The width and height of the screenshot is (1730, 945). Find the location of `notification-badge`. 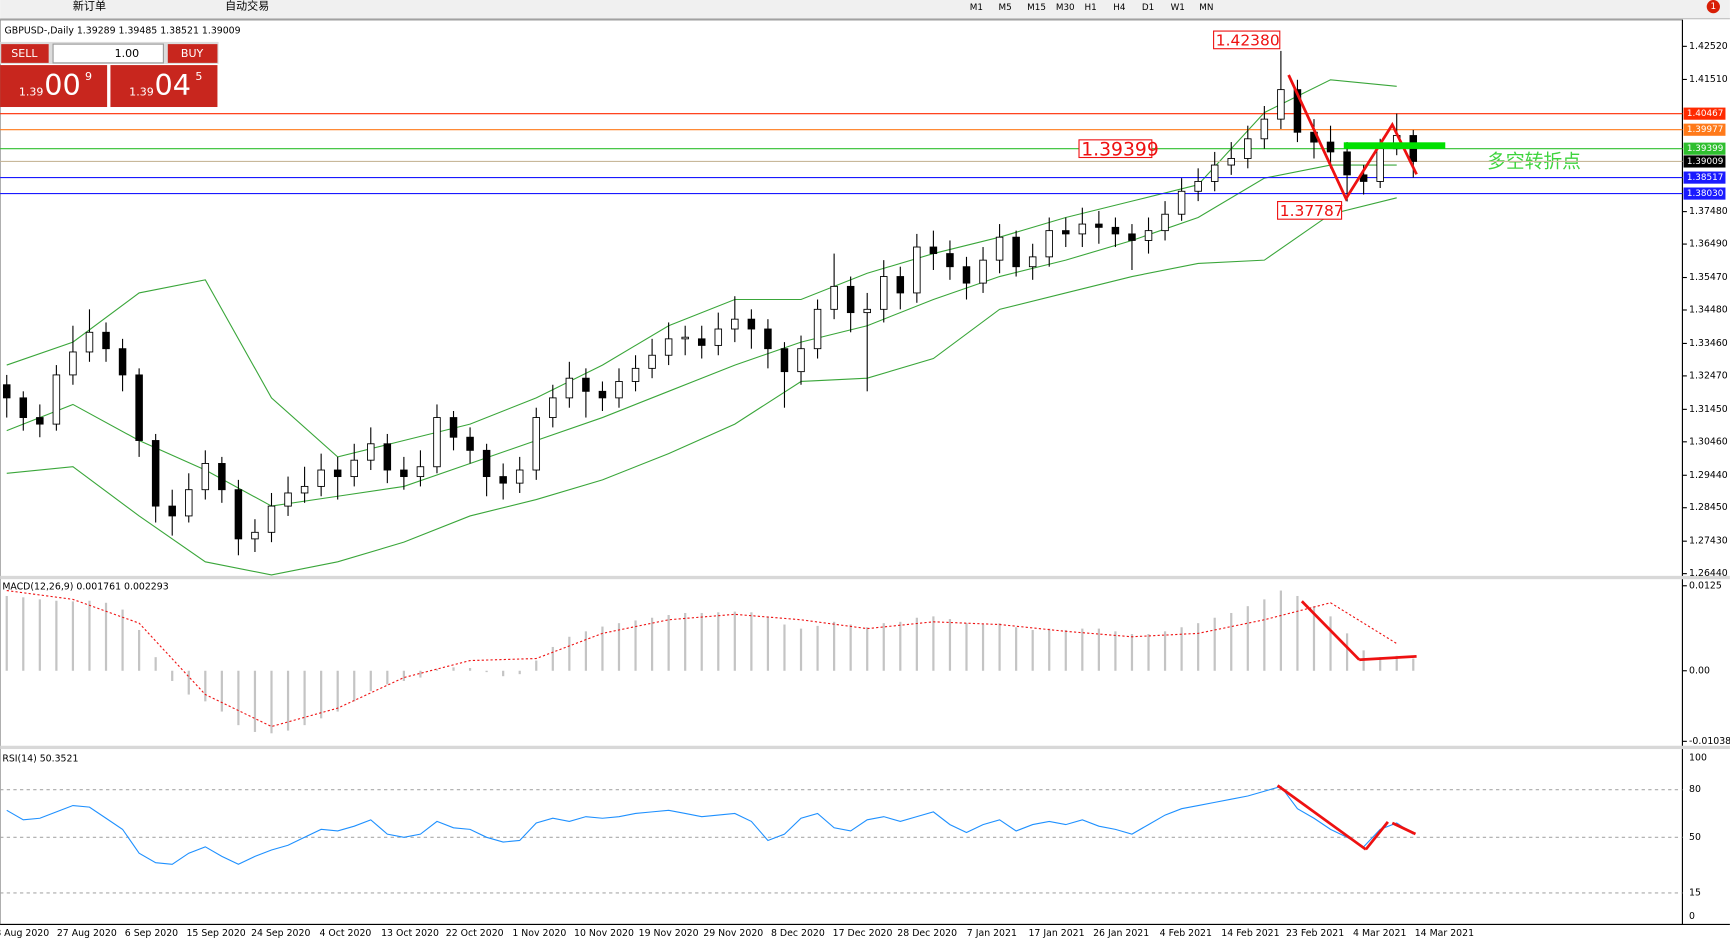

notification-badge is located at coordinates (1713, 7).